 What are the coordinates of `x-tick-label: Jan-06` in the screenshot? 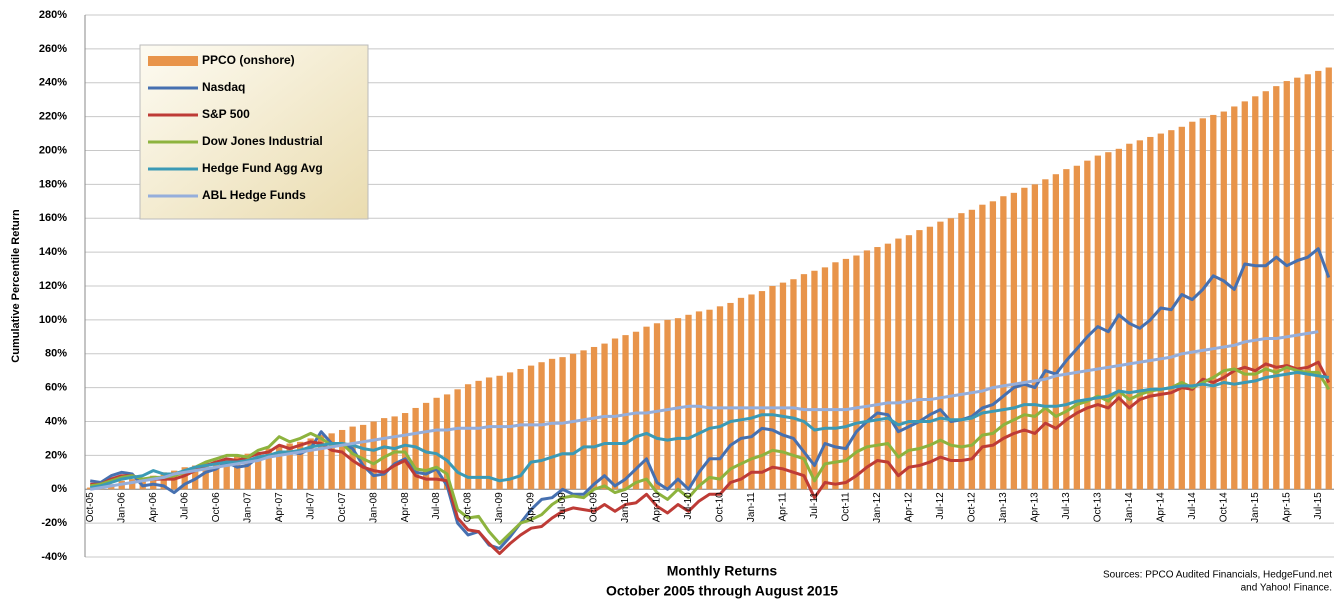 It's located at (121, 507).